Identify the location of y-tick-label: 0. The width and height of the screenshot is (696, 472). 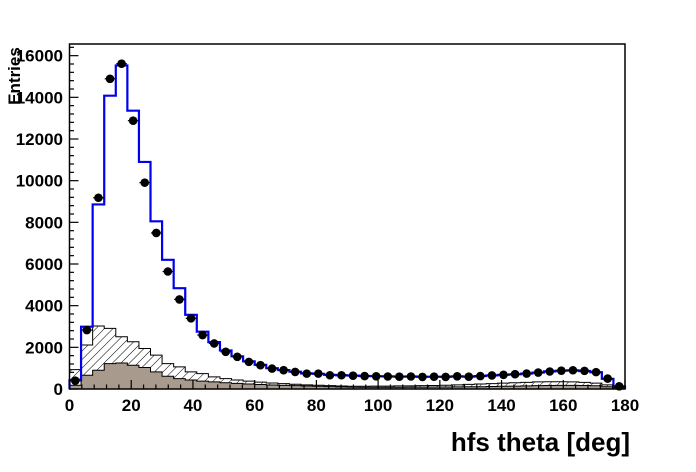
(58, 389).